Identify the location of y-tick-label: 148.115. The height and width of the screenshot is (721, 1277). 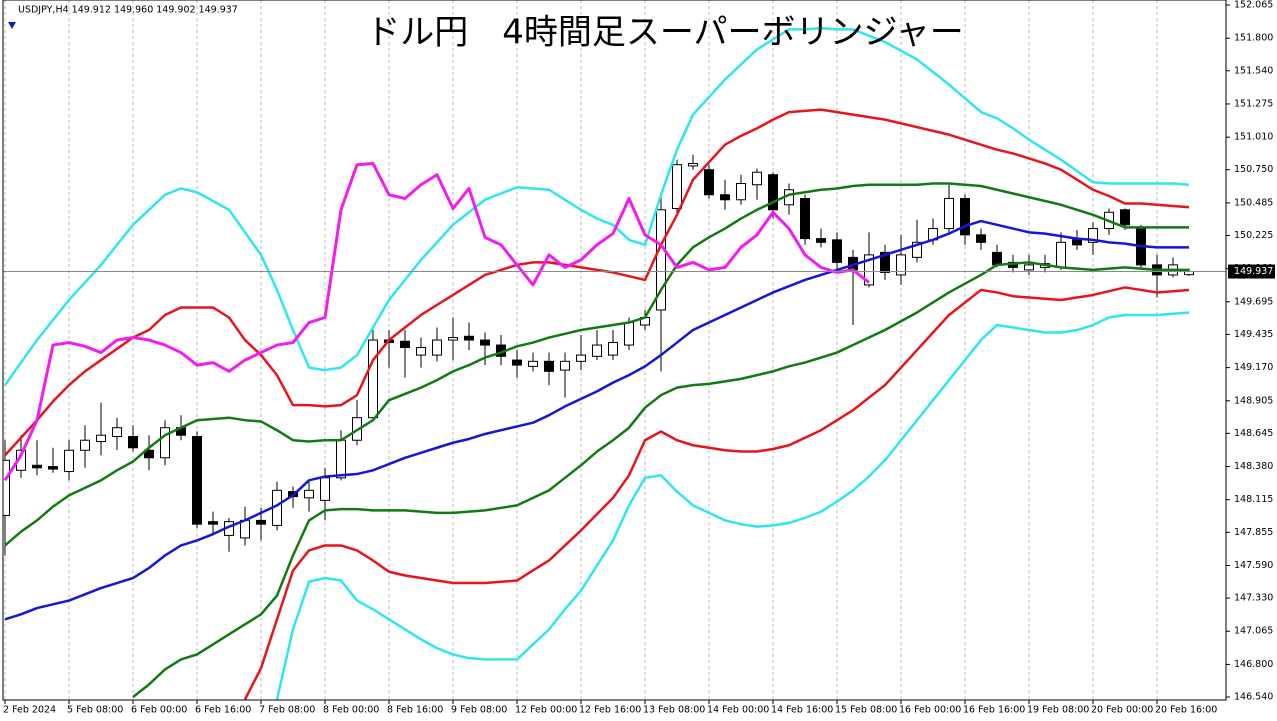
(1253, 499).